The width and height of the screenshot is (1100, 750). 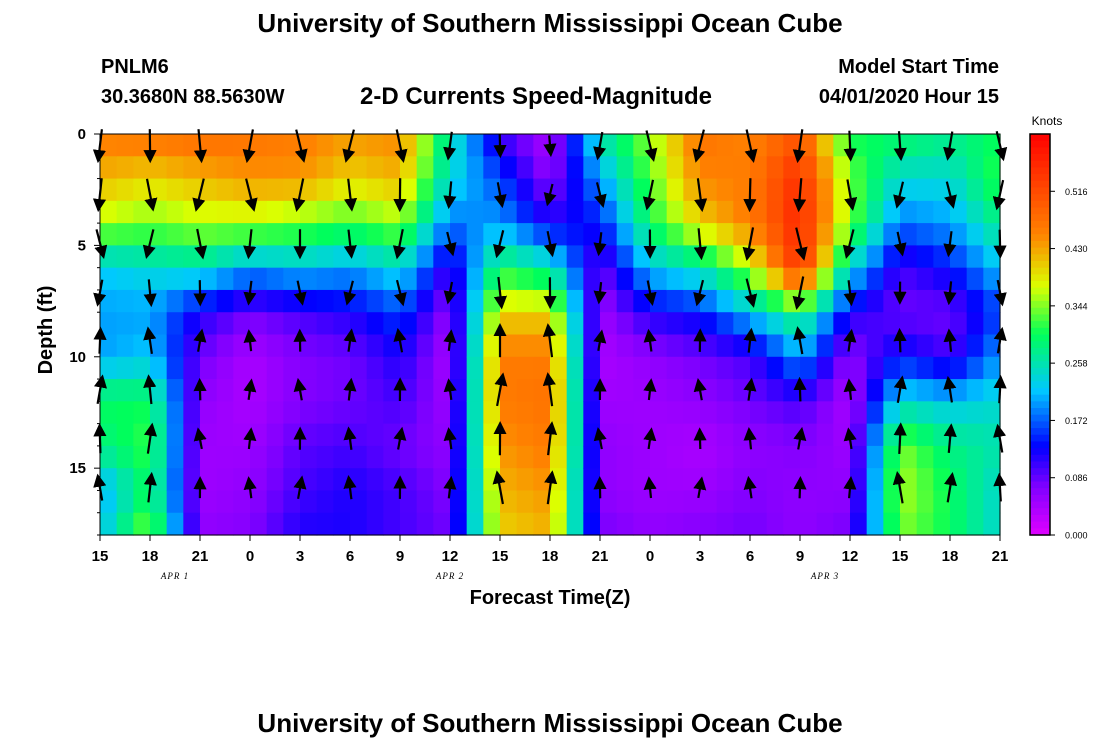 What do you see at coordinates (1076, 478) in the screenshot?
I see `colorbar-tick-label: 0.086` at bounding box center [1076, 478].